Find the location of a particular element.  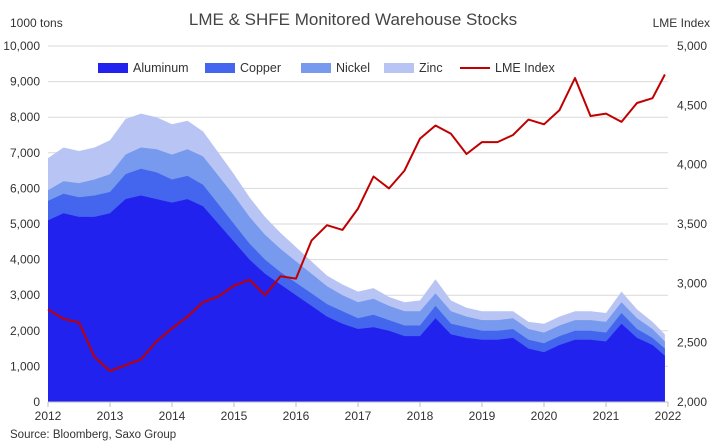

right-tick-label: 3,500 is located at coordinates (692, 224).